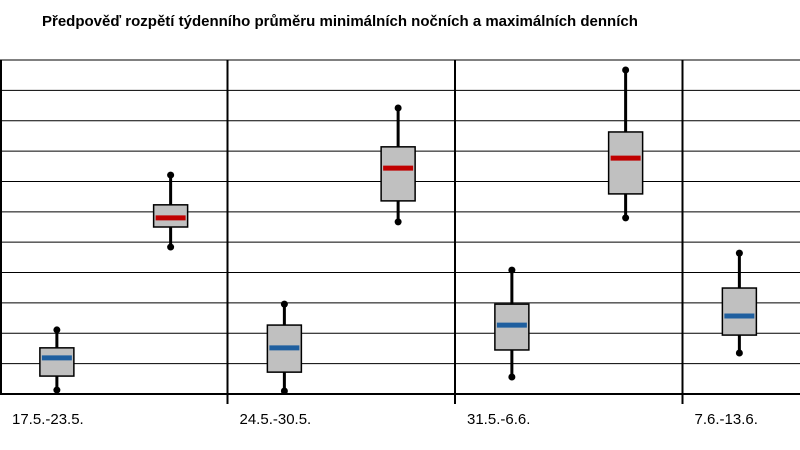 The image size is (800, 450). I want to click on x-tick-label: 7.6.-13.6., so click(726, 419).